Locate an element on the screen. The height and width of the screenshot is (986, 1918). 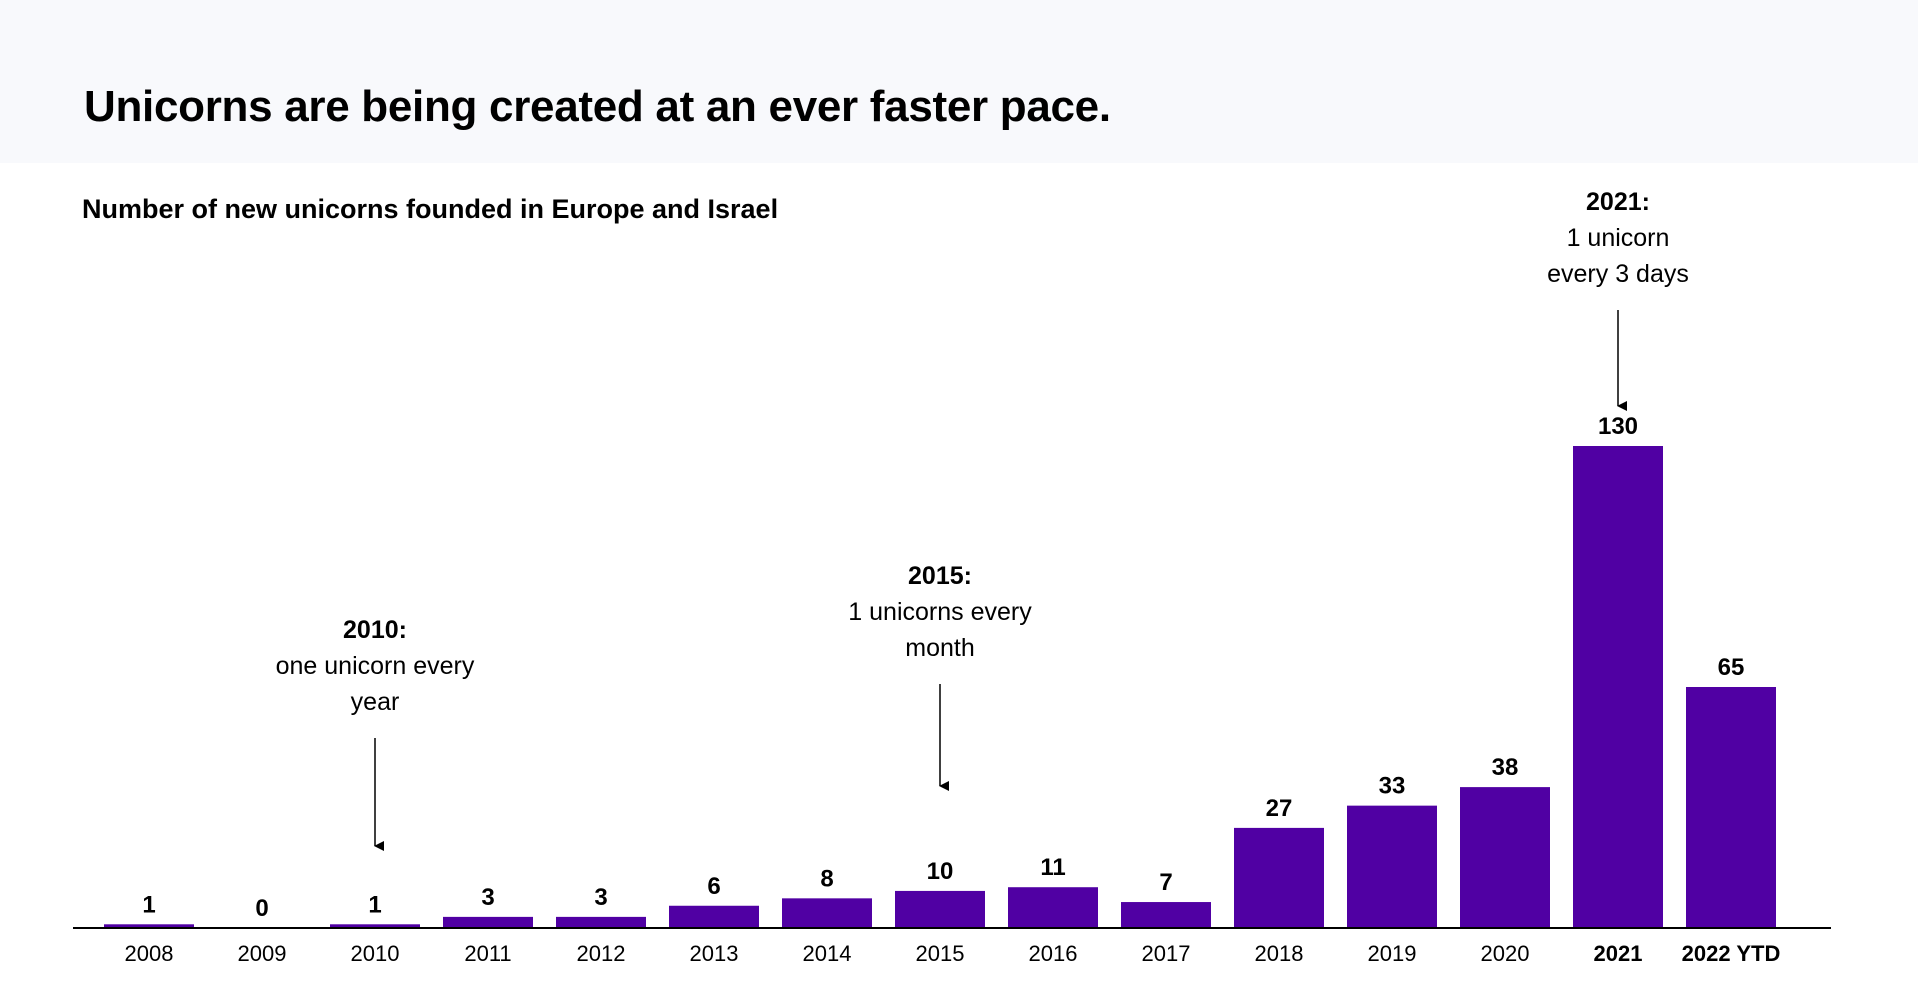
annotation-heading: 2021: is located at coordinates (1618, 202).